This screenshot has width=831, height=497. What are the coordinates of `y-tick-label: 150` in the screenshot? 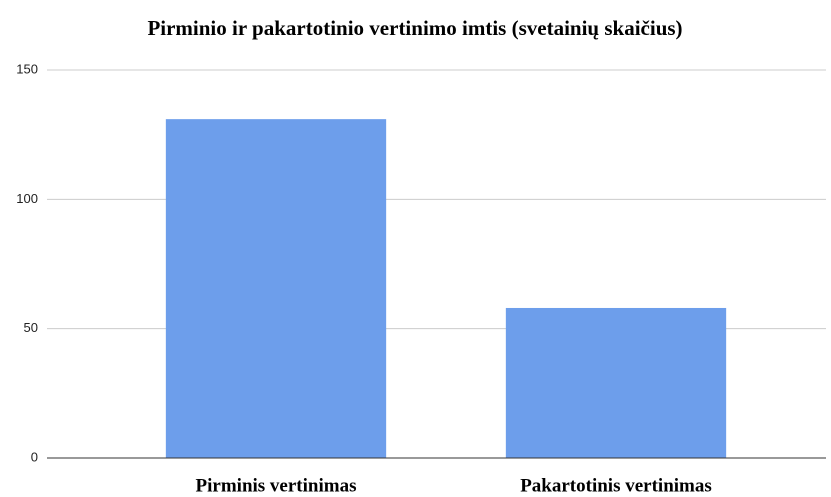 It's located at (27, 68).